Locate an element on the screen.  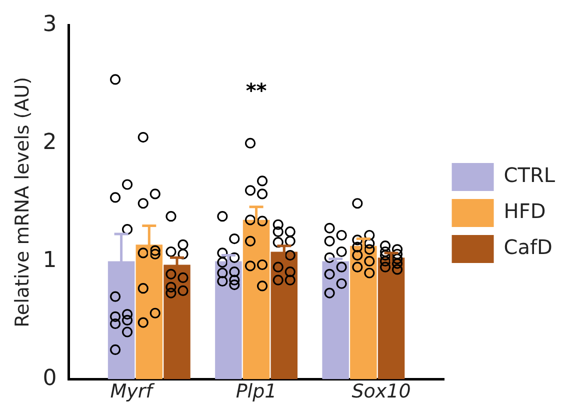
bar is located at coordinates (335, 320).